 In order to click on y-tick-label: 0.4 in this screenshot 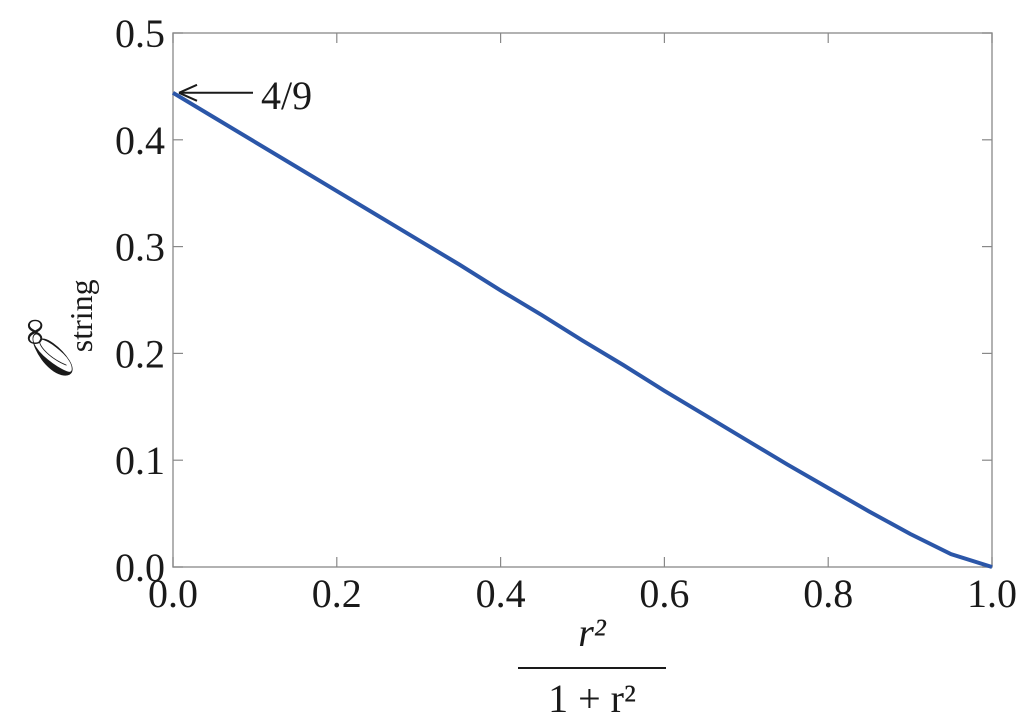, I will do `click(140, 140)`.